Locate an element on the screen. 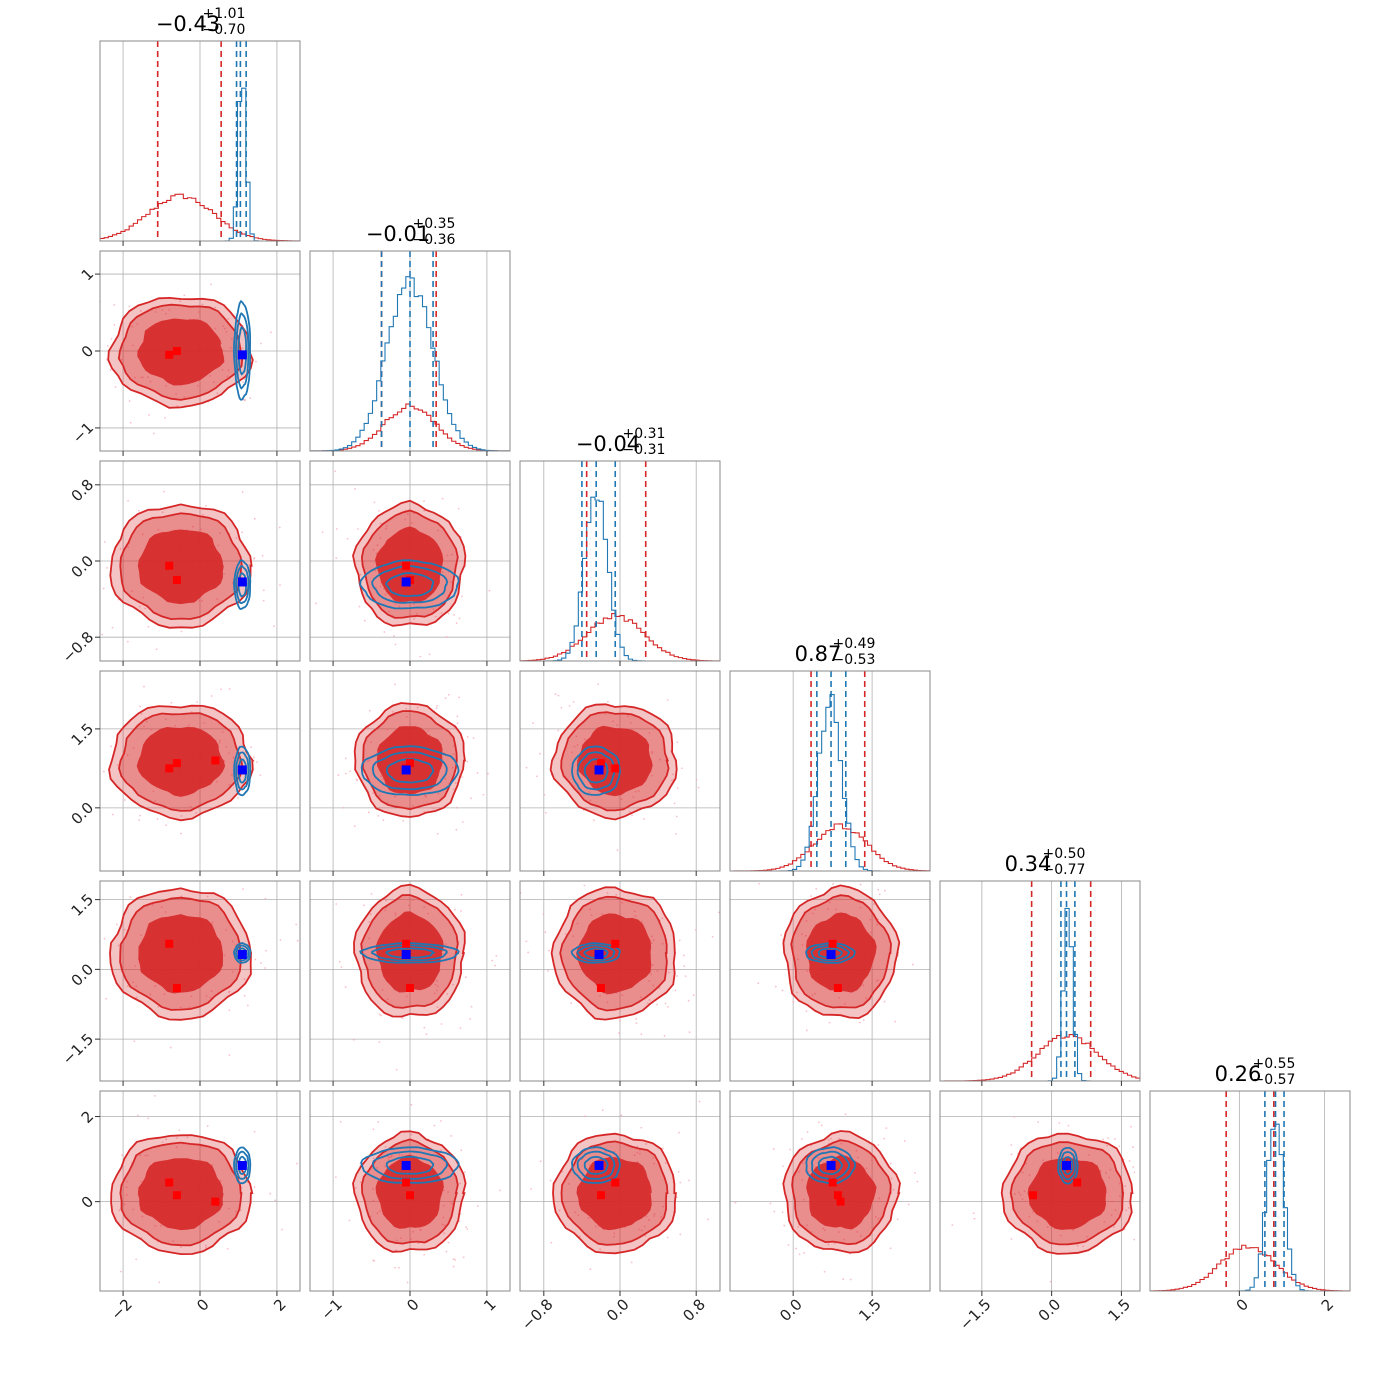 This screenshot has width=1390, height=1390. y-tick-label-3: 0.0 is located at coordinates (83, 814).